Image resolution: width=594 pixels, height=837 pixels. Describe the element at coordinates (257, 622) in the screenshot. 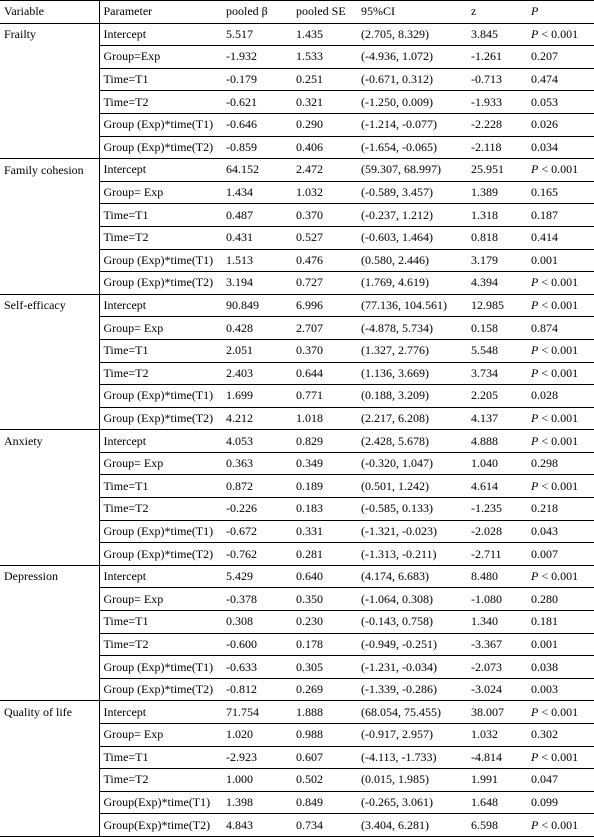

I see `pooled-beta-cell: 0.308` at that location.